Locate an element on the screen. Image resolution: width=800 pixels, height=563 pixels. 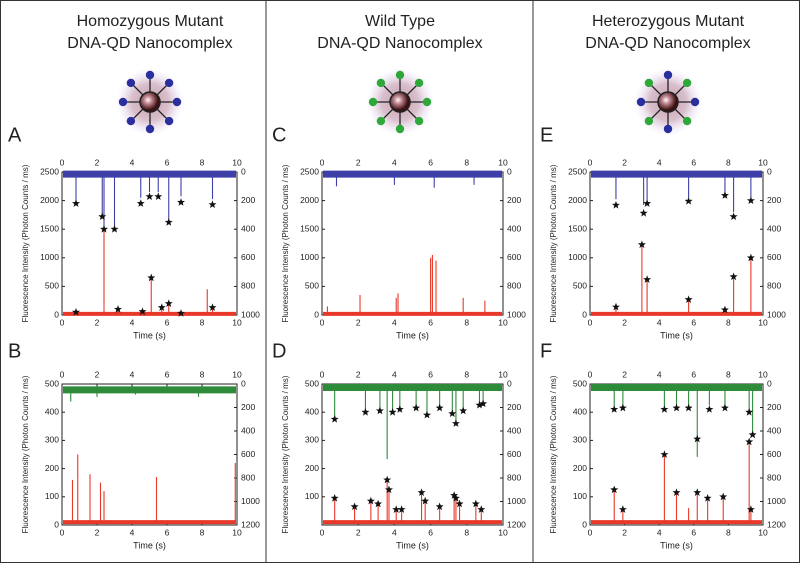
y-tick-label: 100 is located at coordinates (312, 496).